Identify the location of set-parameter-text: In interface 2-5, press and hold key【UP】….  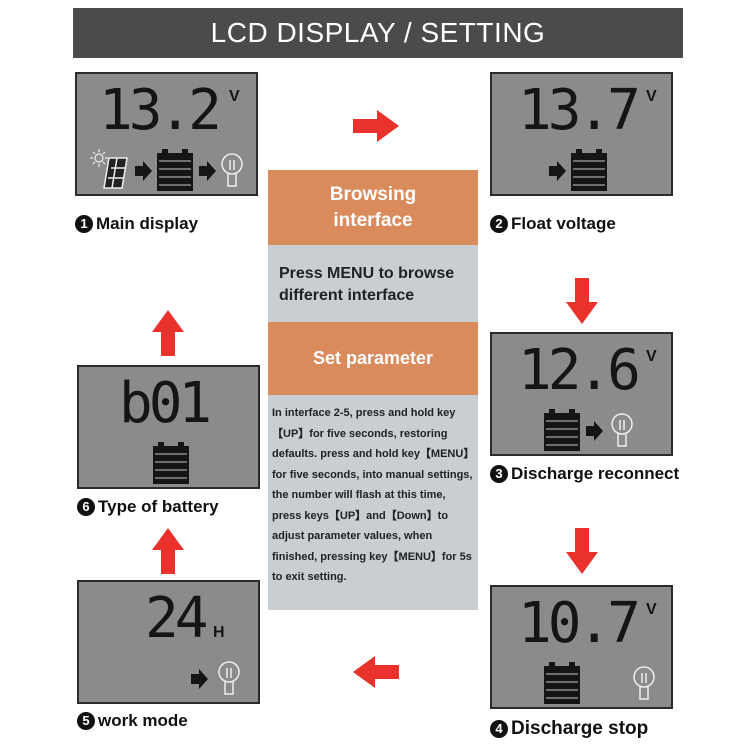
(373, 502).